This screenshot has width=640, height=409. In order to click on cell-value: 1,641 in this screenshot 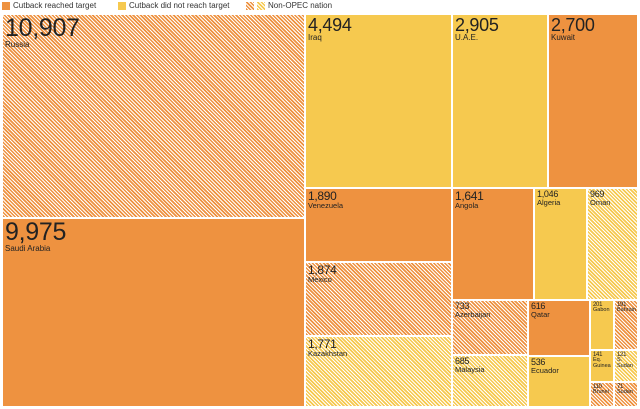, I will do `click(469, 196)`.